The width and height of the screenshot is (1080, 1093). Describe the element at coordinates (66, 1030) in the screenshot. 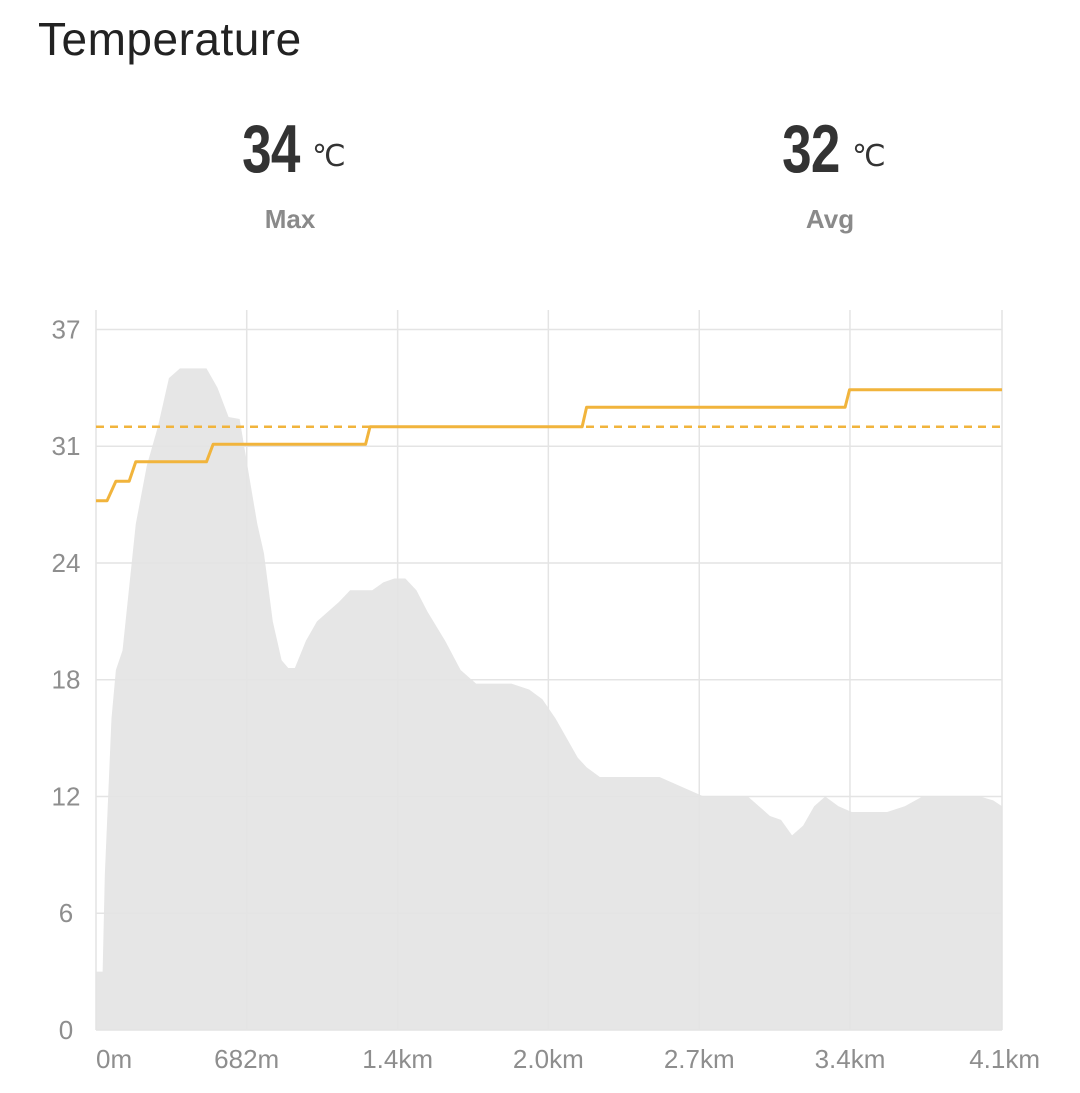

I see `y-tick-label: 0` at that location.